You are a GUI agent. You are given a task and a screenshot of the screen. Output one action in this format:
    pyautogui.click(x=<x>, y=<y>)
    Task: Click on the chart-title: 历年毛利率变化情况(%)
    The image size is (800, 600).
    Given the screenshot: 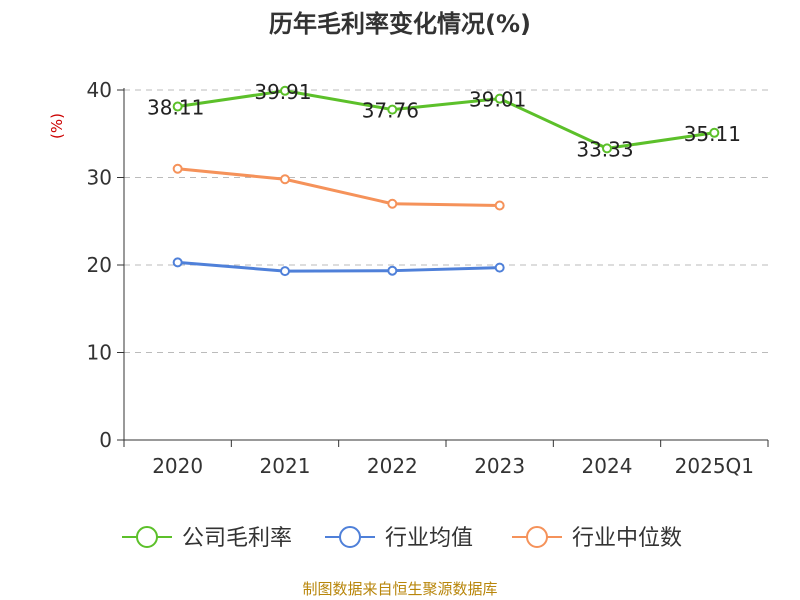 What is the action you would take?
    pyautogui.click(x=400, y=24)
    